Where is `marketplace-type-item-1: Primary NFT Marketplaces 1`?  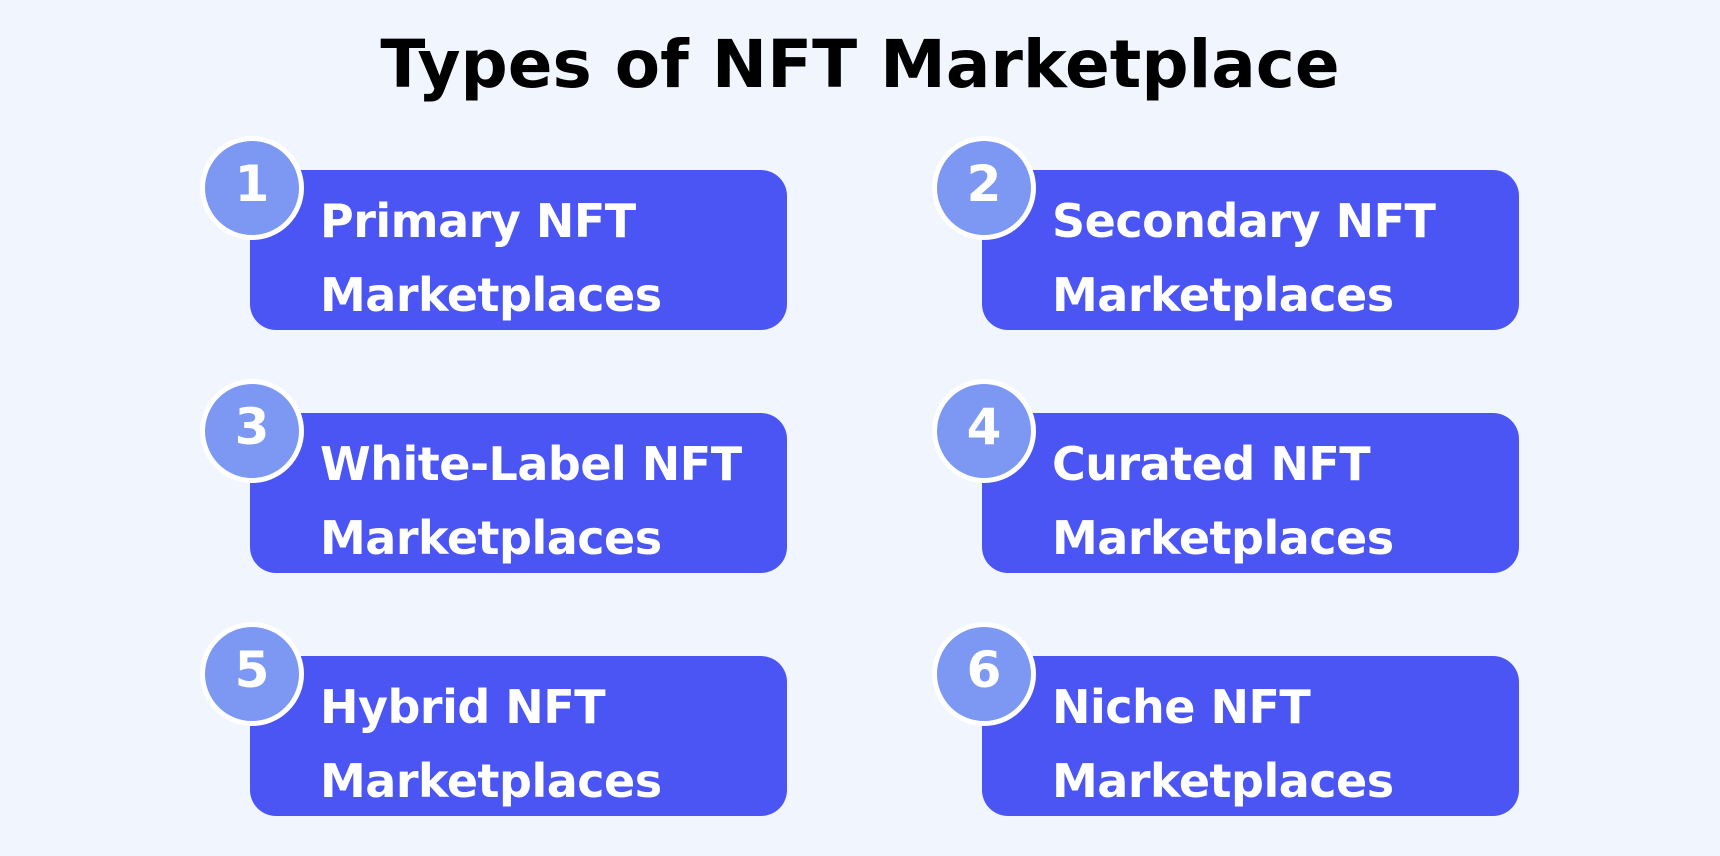
marketplace-type-item-1: Primary NFT Marketplaces 1 is located at coordinates (493, 241).